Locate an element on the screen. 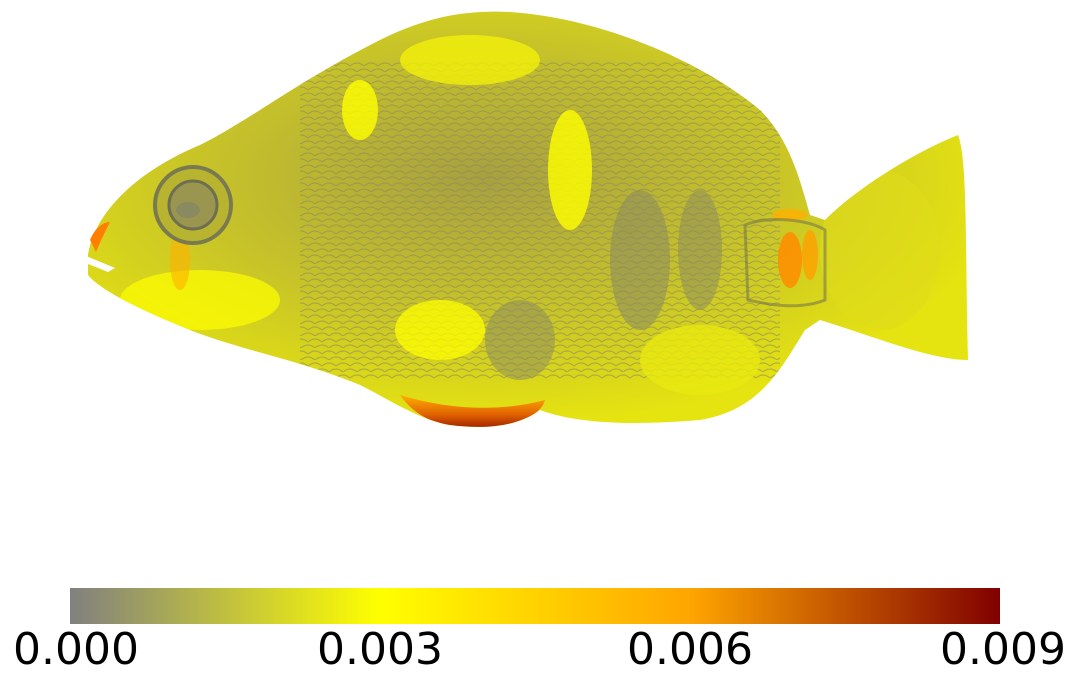 This screenshot has height=684, width=1069. tick-label-2: 0.006 is located at coordinates (690, 649).